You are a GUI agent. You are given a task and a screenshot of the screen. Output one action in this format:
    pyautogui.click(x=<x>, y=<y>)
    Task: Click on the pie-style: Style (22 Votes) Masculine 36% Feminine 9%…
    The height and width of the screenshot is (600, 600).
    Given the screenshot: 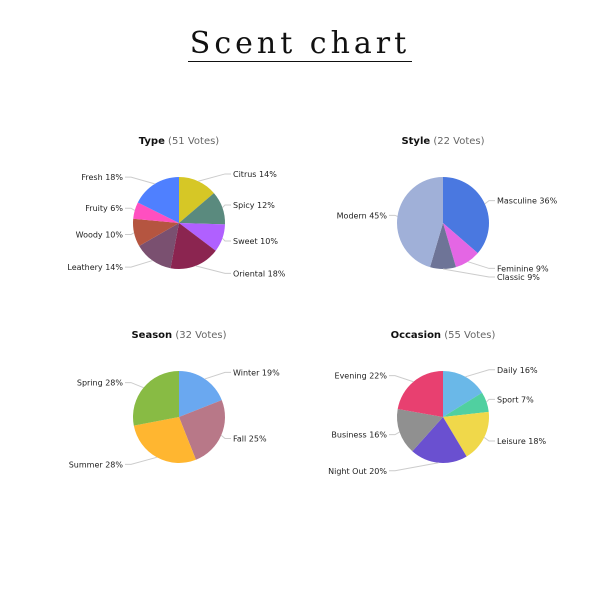 What is the action you would take?
    pyautogui.click(x=447, y=209)
    